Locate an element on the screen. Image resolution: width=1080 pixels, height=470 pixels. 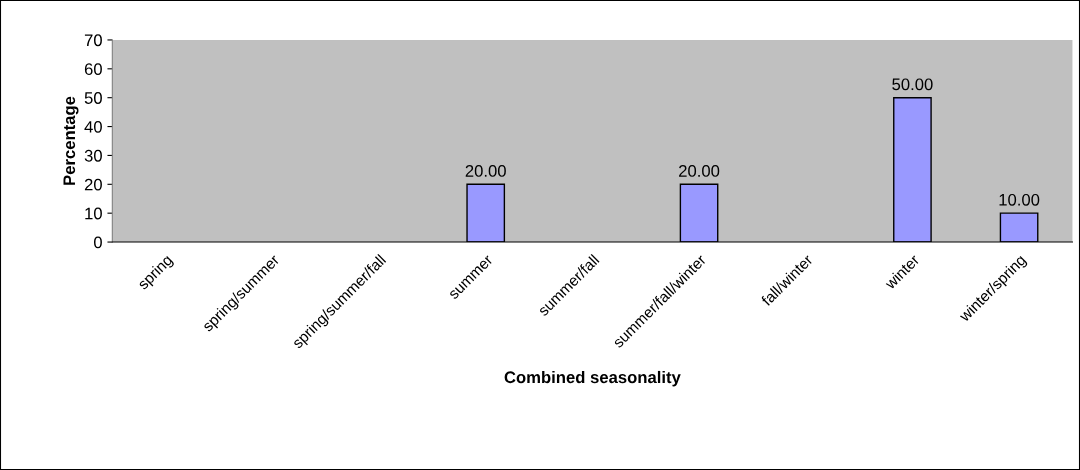
y-tick-label: 50 is located at coordinates (93, 98).